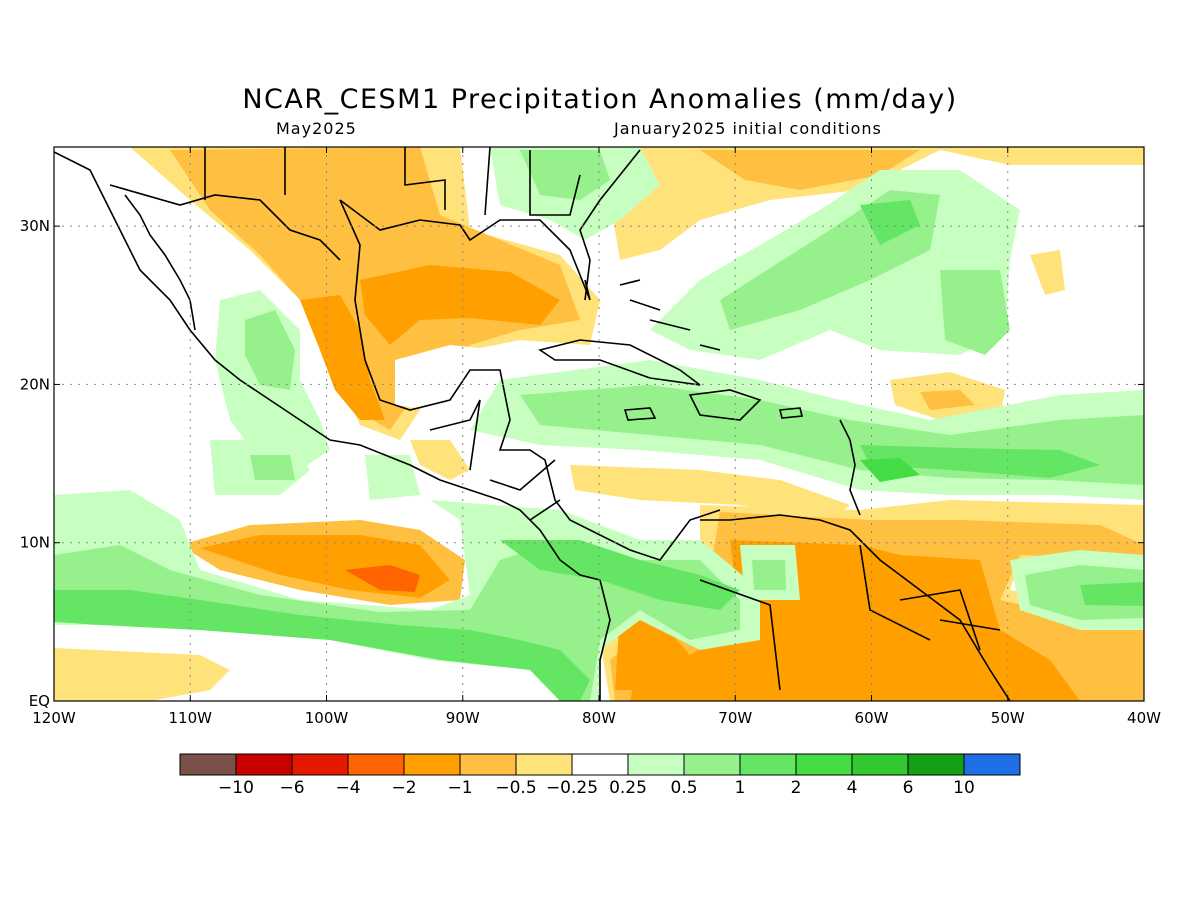 The image size is (1200, 900). Describe the element at coordinates (236, 788) in the screenshot. I see `colorbar-label: −10` at that location.